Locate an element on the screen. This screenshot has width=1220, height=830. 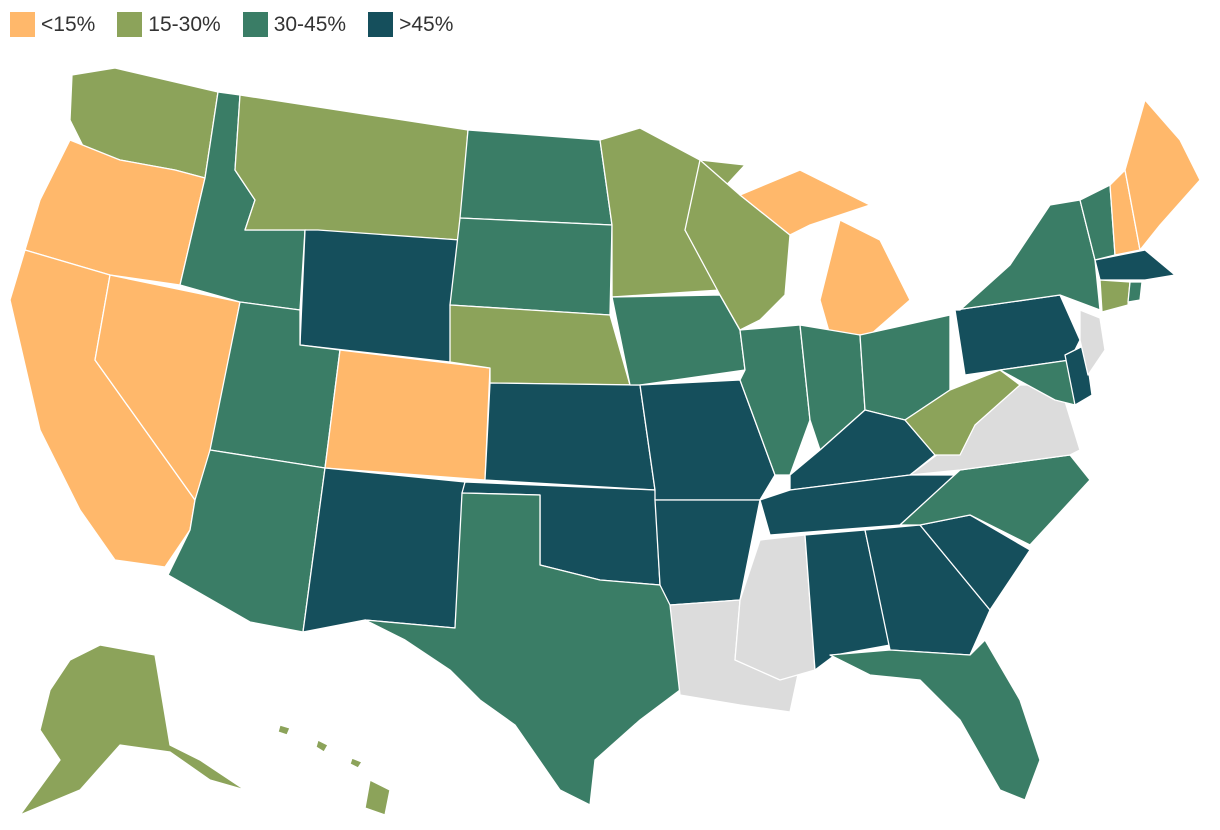
state-iowa is located at coordinates (678, 340).